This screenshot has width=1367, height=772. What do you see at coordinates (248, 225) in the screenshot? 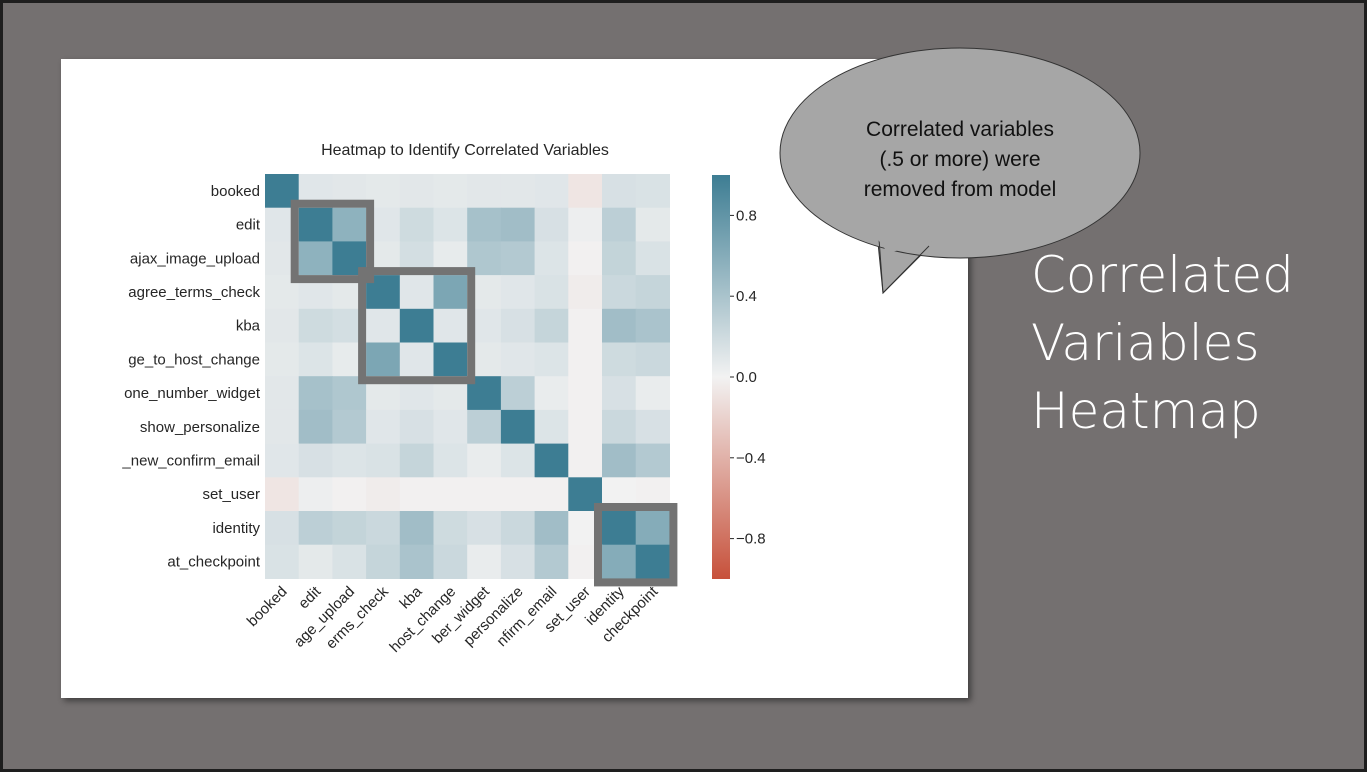
I see `y-tick-label: edit` at bounding box center [248, 225].